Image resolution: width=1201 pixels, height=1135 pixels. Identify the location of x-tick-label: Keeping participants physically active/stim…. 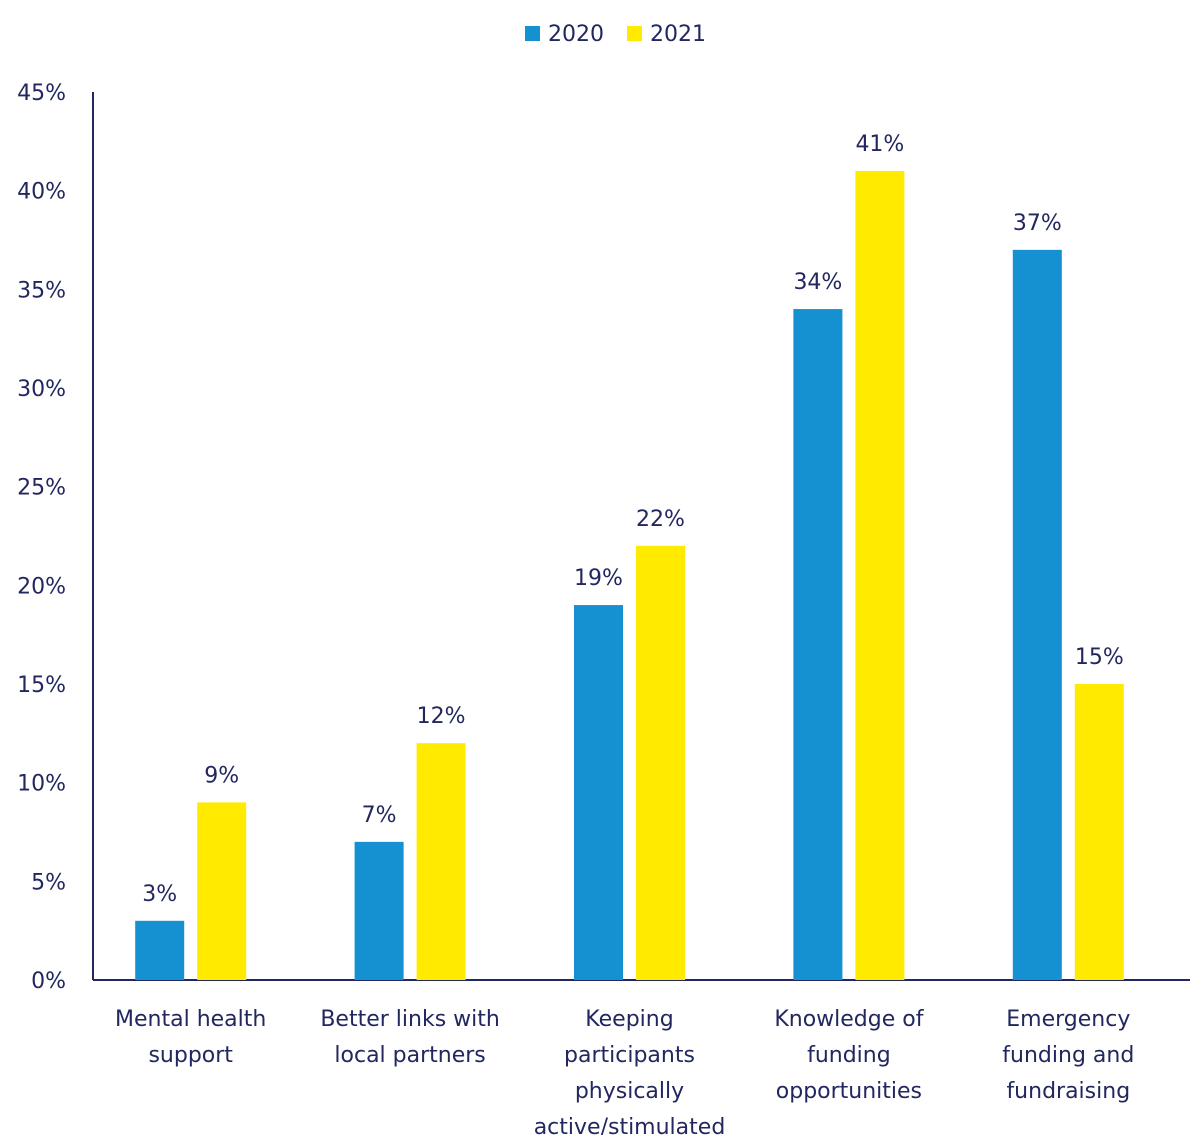
(630, 1071).